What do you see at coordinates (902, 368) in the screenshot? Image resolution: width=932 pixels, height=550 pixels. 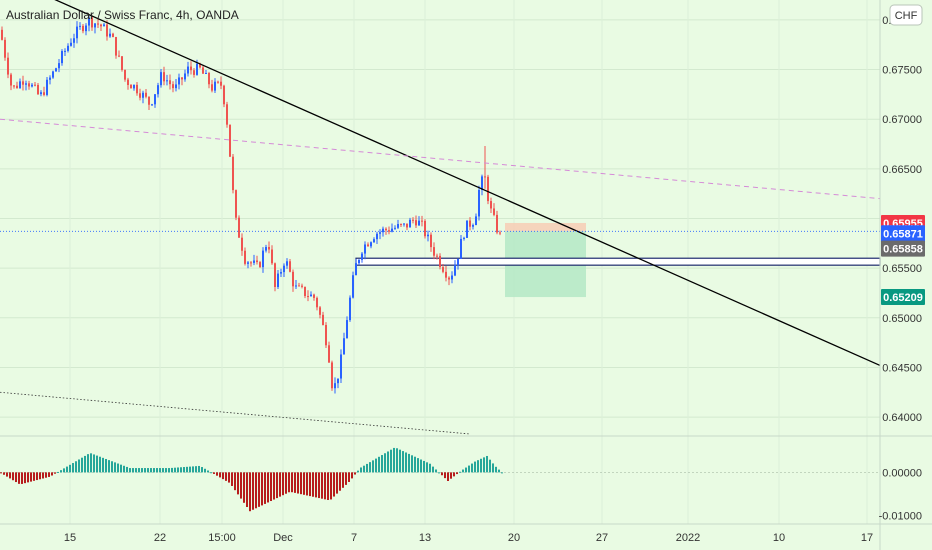 I see `y-tick-label: 0.64500` at bounding box center [902, 368].